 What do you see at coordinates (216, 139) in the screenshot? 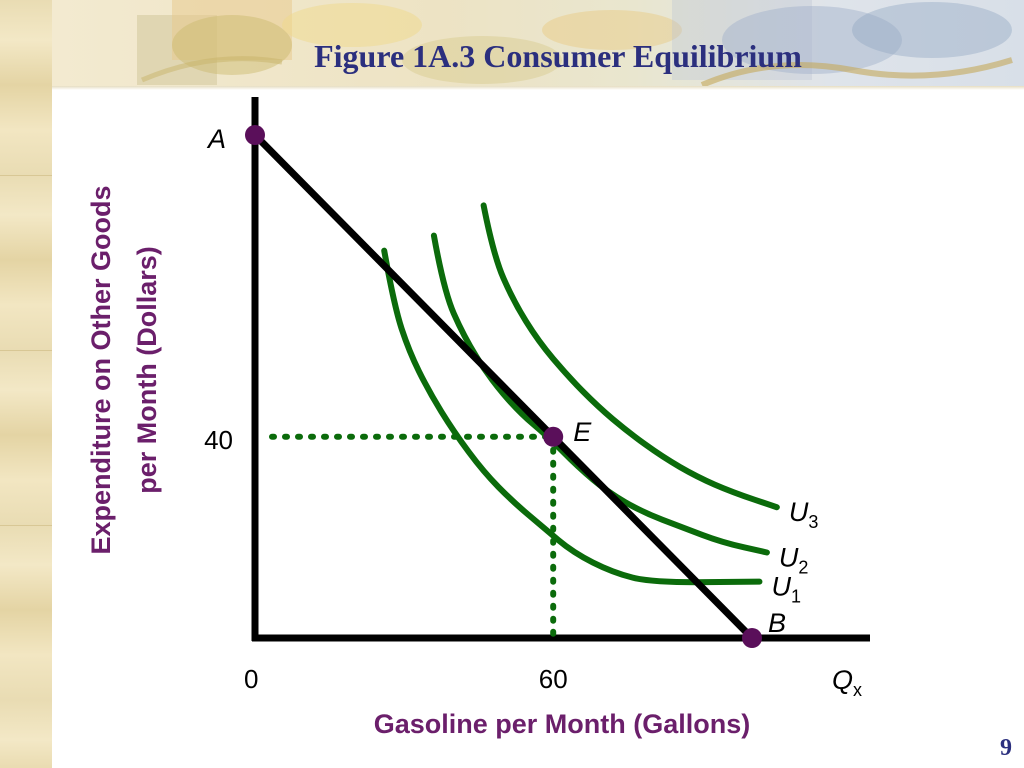
I see `point-a-label: A` at bounding box center [216, 139].